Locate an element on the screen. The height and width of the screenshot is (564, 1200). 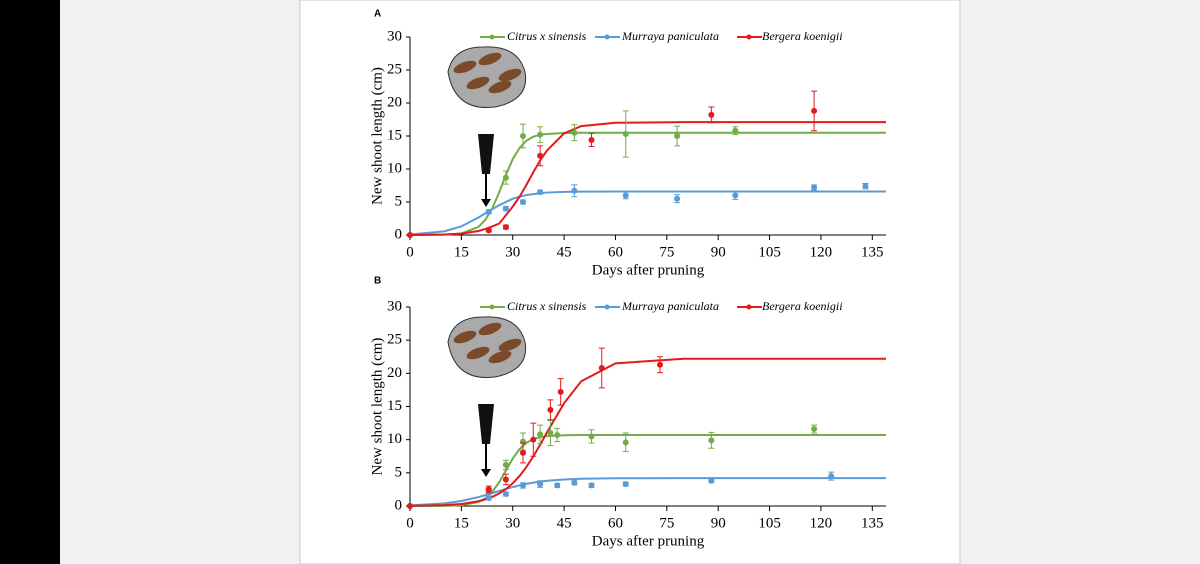
y-tick-label: 20 is located at coordinates (394, 102).